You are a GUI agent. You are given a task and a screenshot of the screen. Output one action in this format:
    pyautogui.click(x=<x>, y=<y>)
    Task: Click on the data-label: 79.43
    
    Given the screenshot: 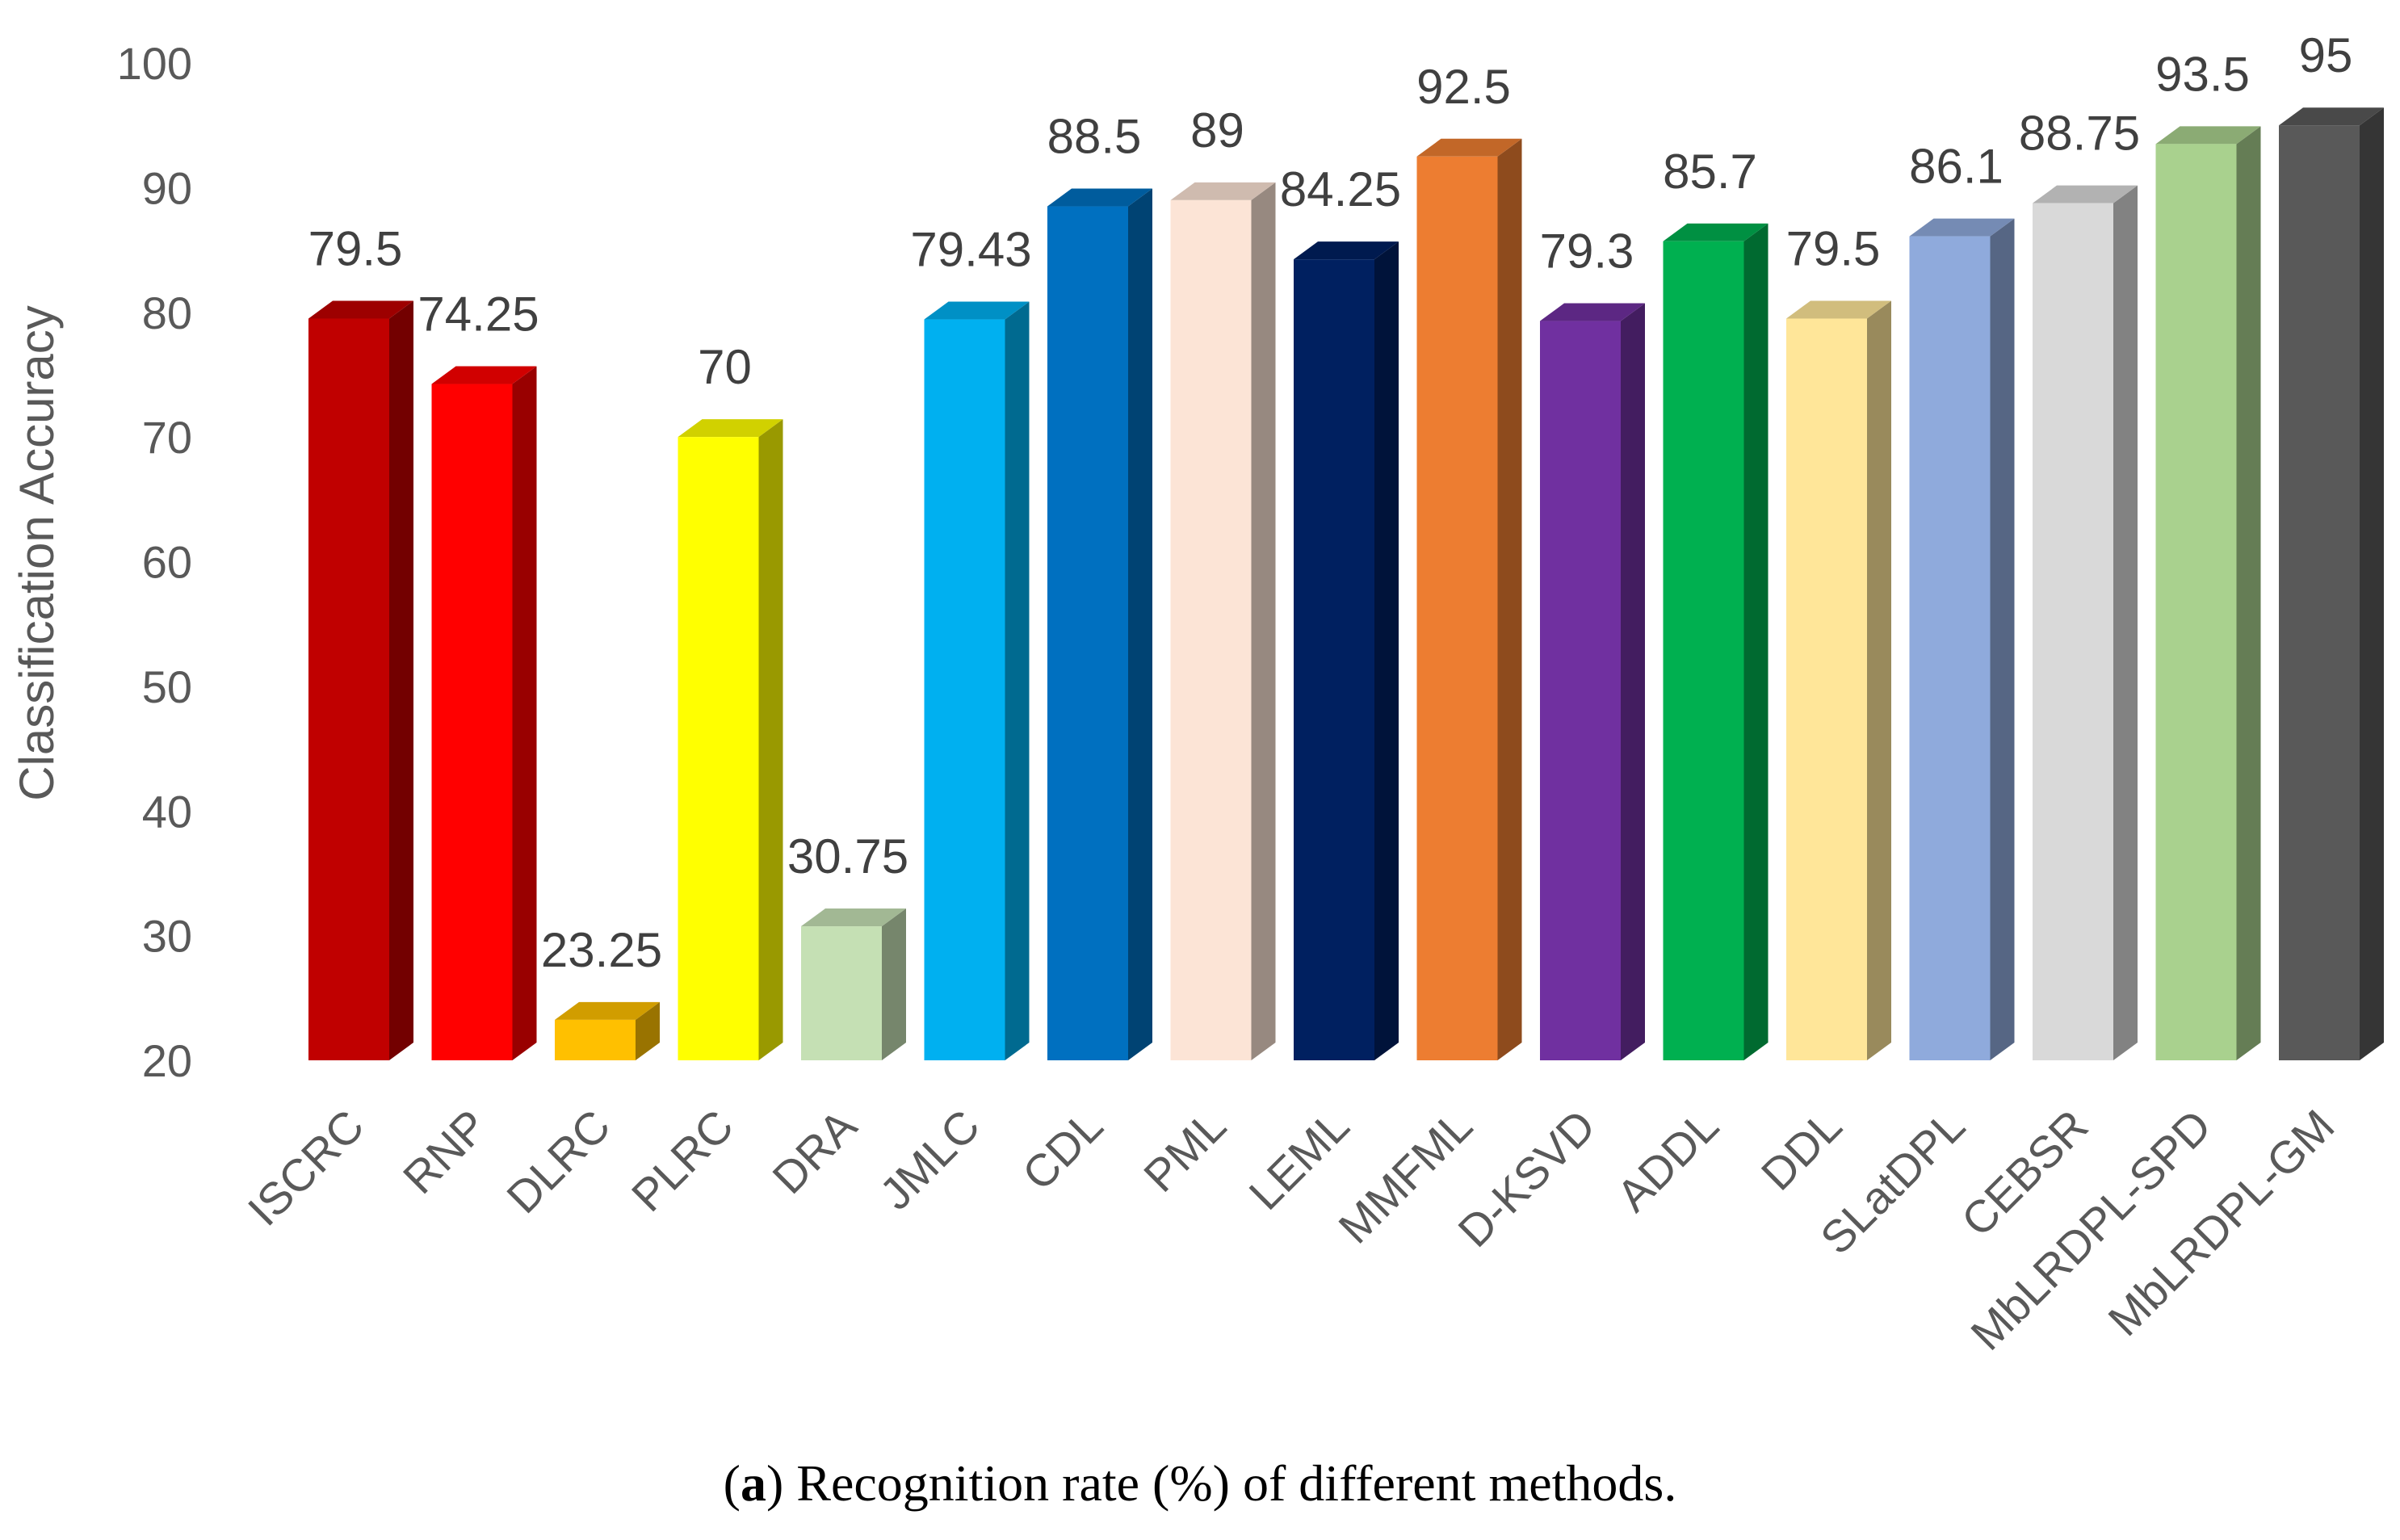 What is the action you would take?
    pyautogui.click(x=970, y=250)
    